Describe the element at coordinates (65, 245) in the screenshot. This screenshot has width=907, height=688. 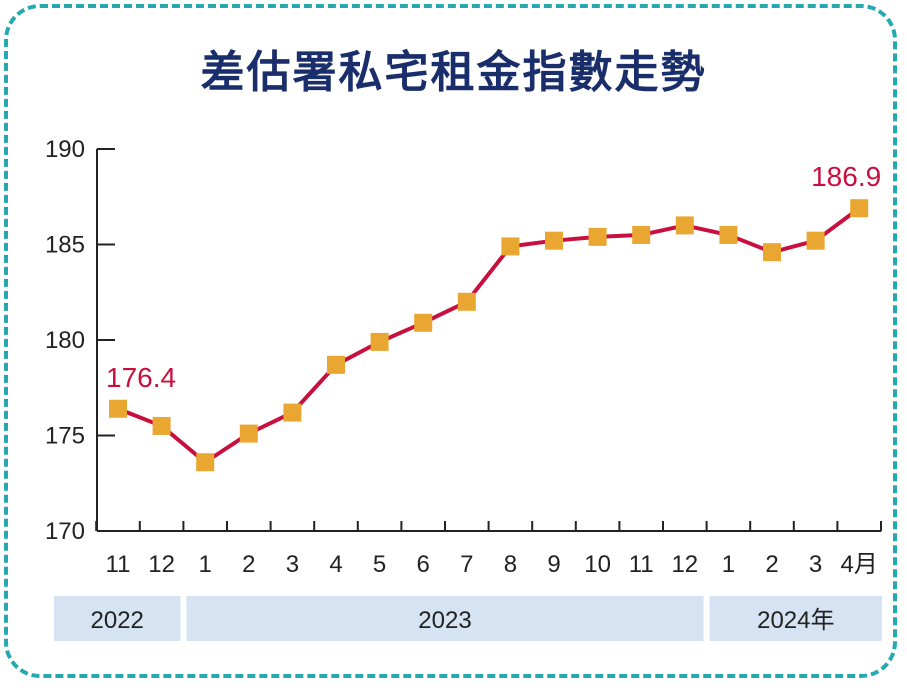
I see `y-tick-label: 185` at that location.